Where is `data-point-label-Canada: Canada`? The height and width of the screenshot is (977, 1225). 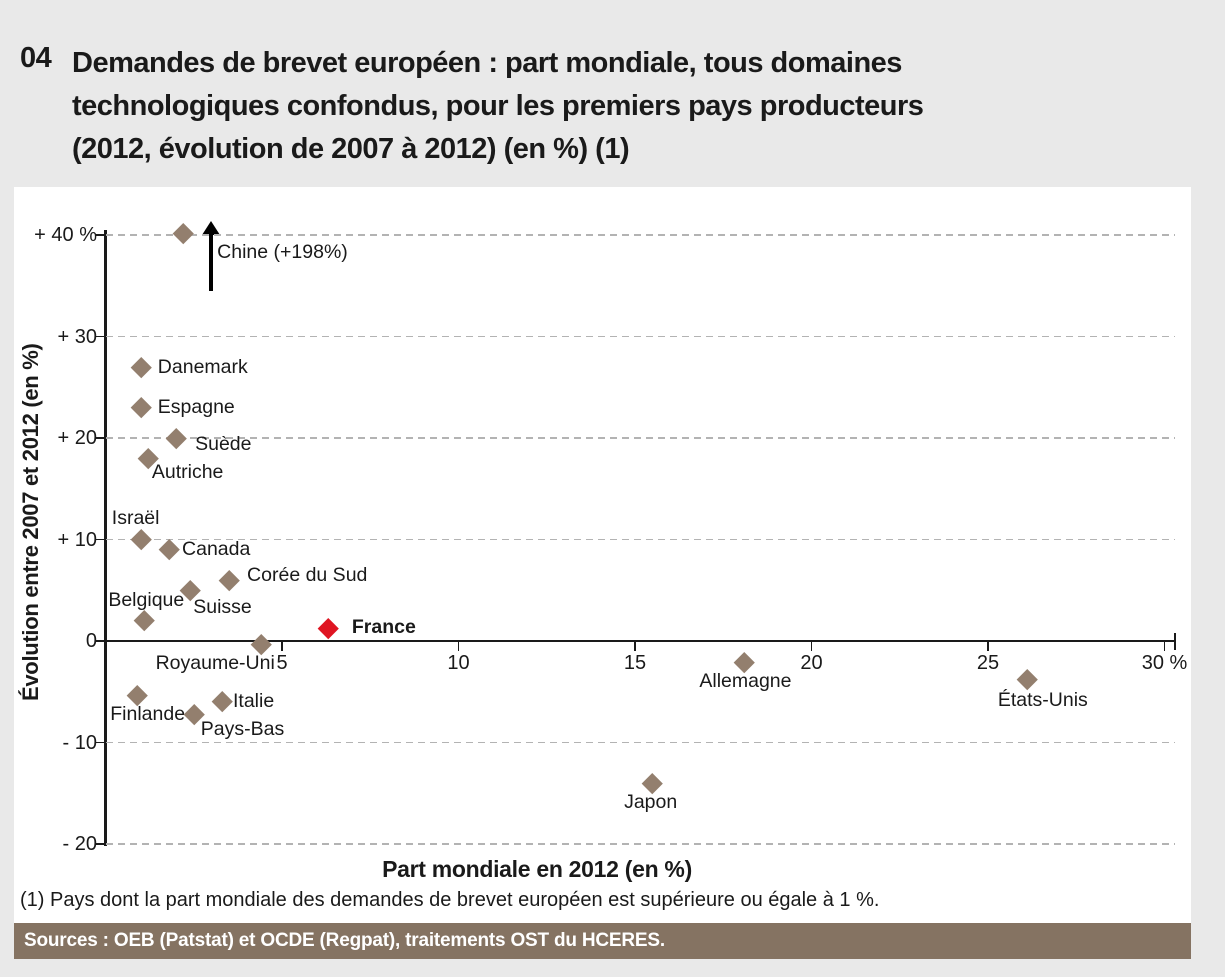
data-point-label-Canada: Canada is located at coordinates (216, 549).